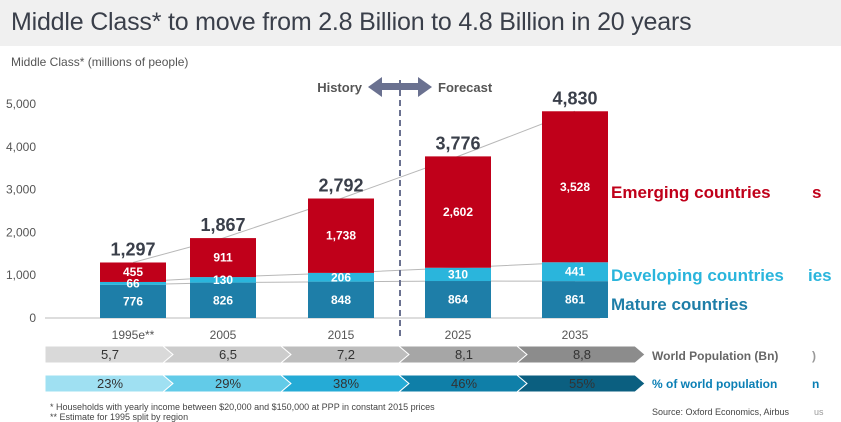  I want to click on y-tick-label: 1,000, so click(21, 275).